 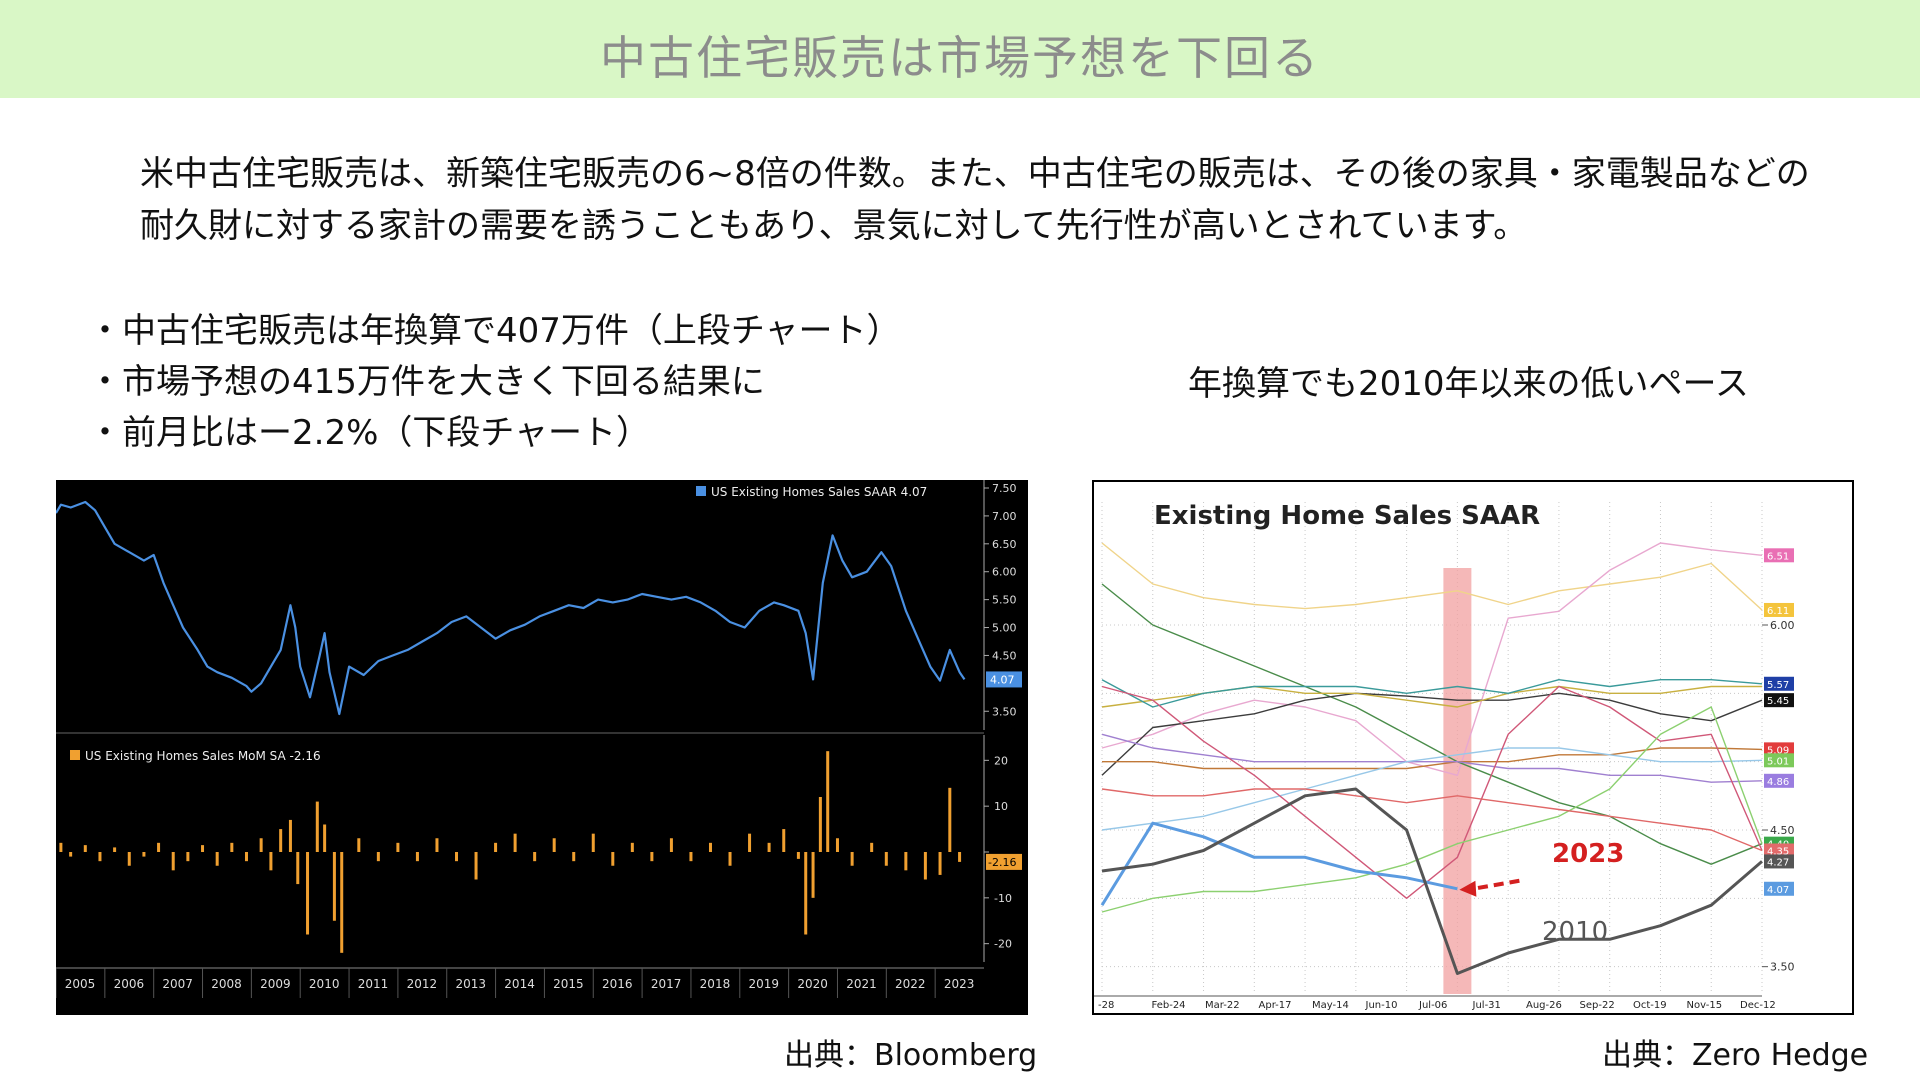 I want to click on x-tick-label: 2017, so click(x=666, y=984).